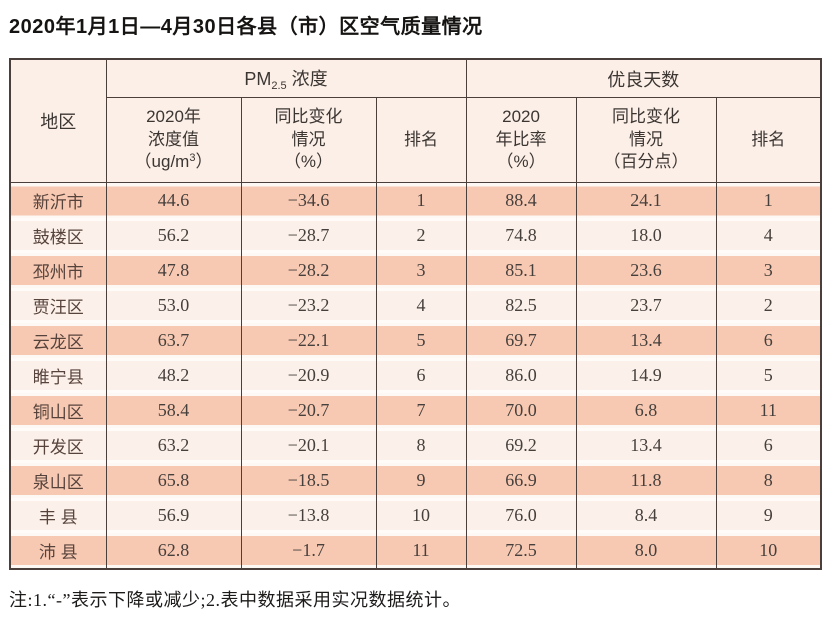  What do you see at coordinates (308, 445) in the screenshot?
I see `cell-pm_change: −20.1` at bounding box center [308, 445].